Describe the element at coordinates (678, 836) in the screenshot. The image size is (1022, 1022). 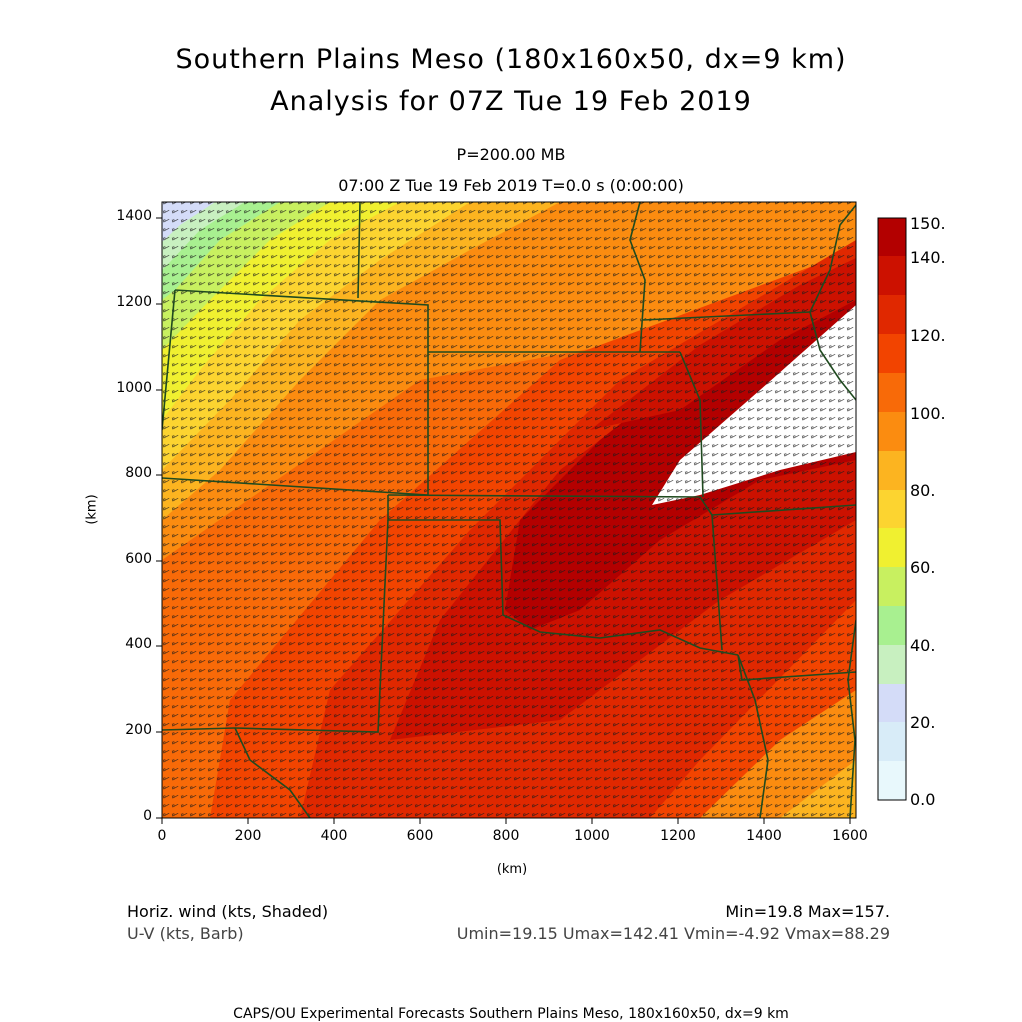
I see `x-tick-label: 1200` at that location.